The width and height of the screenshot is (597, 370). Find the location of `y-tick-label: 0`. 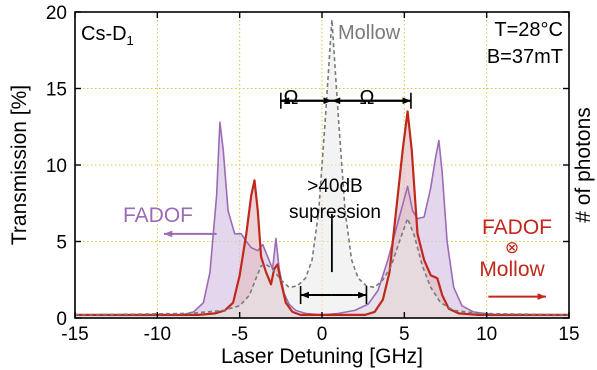

y-tick-label: 0 is located at coordinates (61, 319).